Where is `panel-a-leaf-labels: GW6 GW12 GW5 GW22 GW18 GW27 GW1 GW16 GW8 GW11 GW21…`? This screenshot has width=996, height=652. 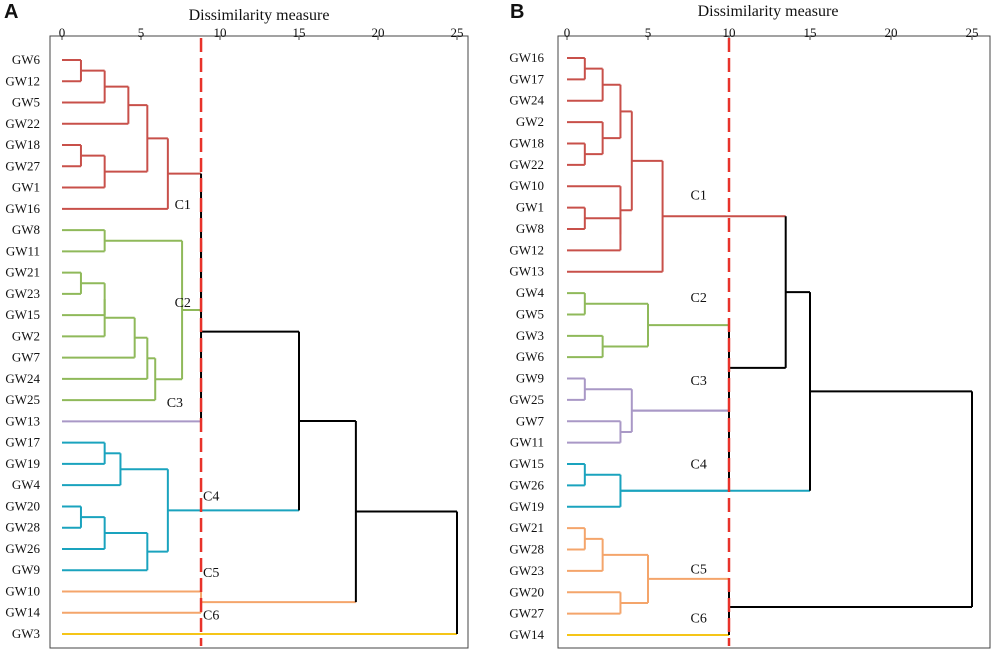 panel-a-leaf-labels: GW6 GW12 GW5 GW22 GW18 GW27 GW1 GW16 GW8 GW11 GW21… is located at coordinates (22, 346).